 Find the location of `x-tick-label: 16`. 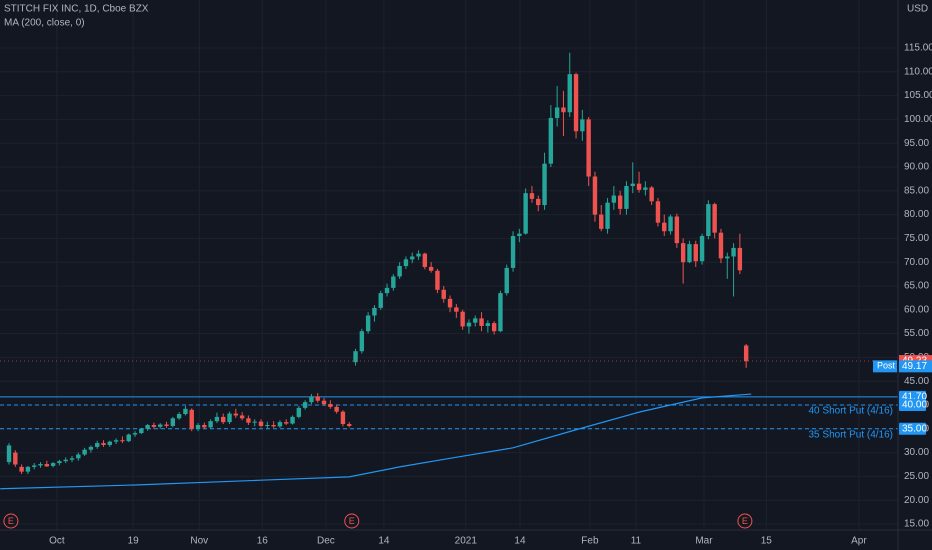

x-tick-label: 16 is located at coordinates (263, 541).